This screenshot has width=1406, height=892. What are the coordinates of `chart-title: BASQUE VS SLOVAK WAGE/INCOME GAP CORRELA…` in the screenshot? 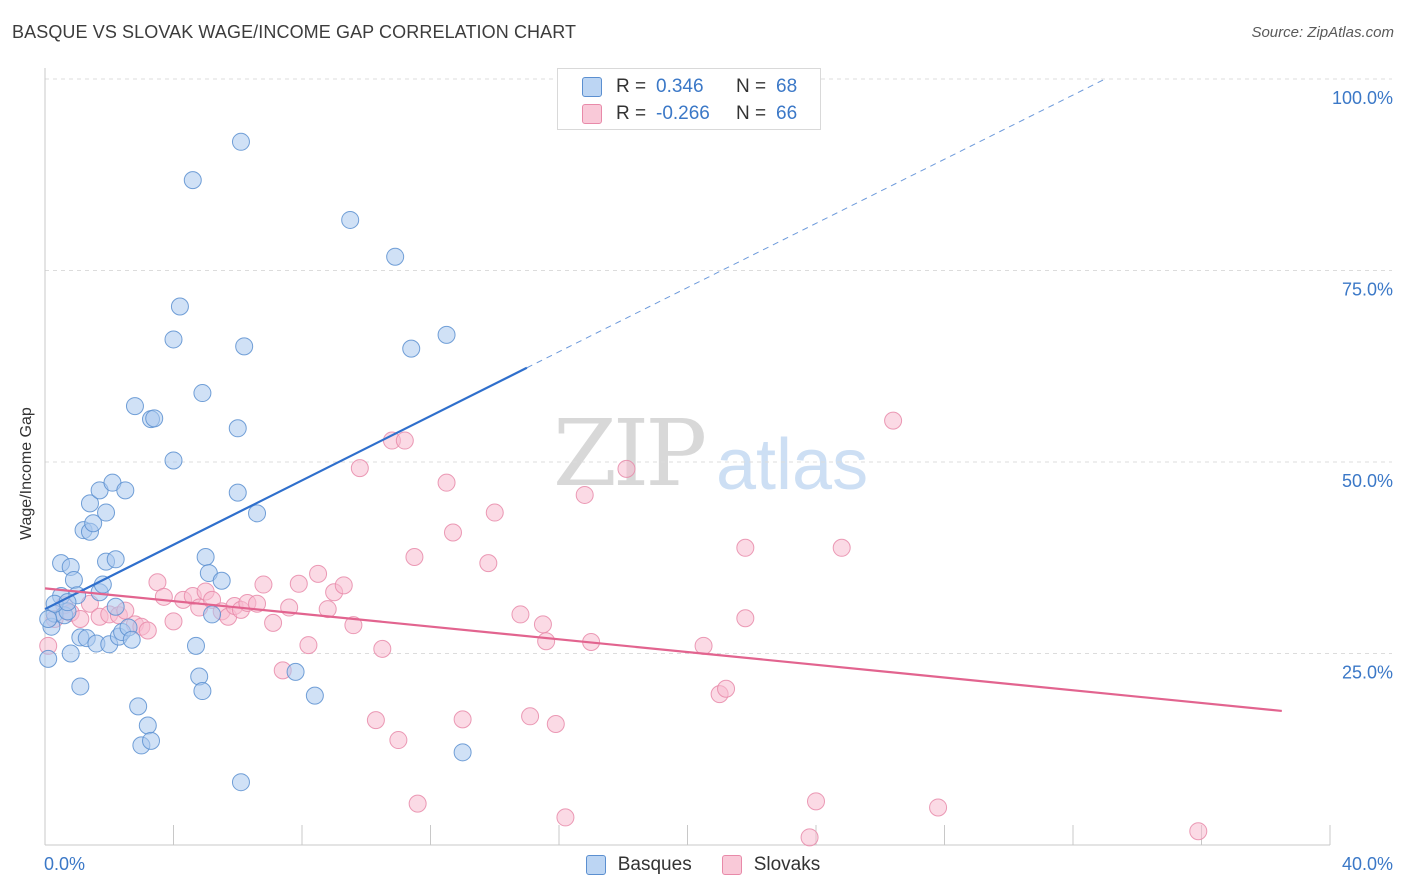 It's located at (294, 32).